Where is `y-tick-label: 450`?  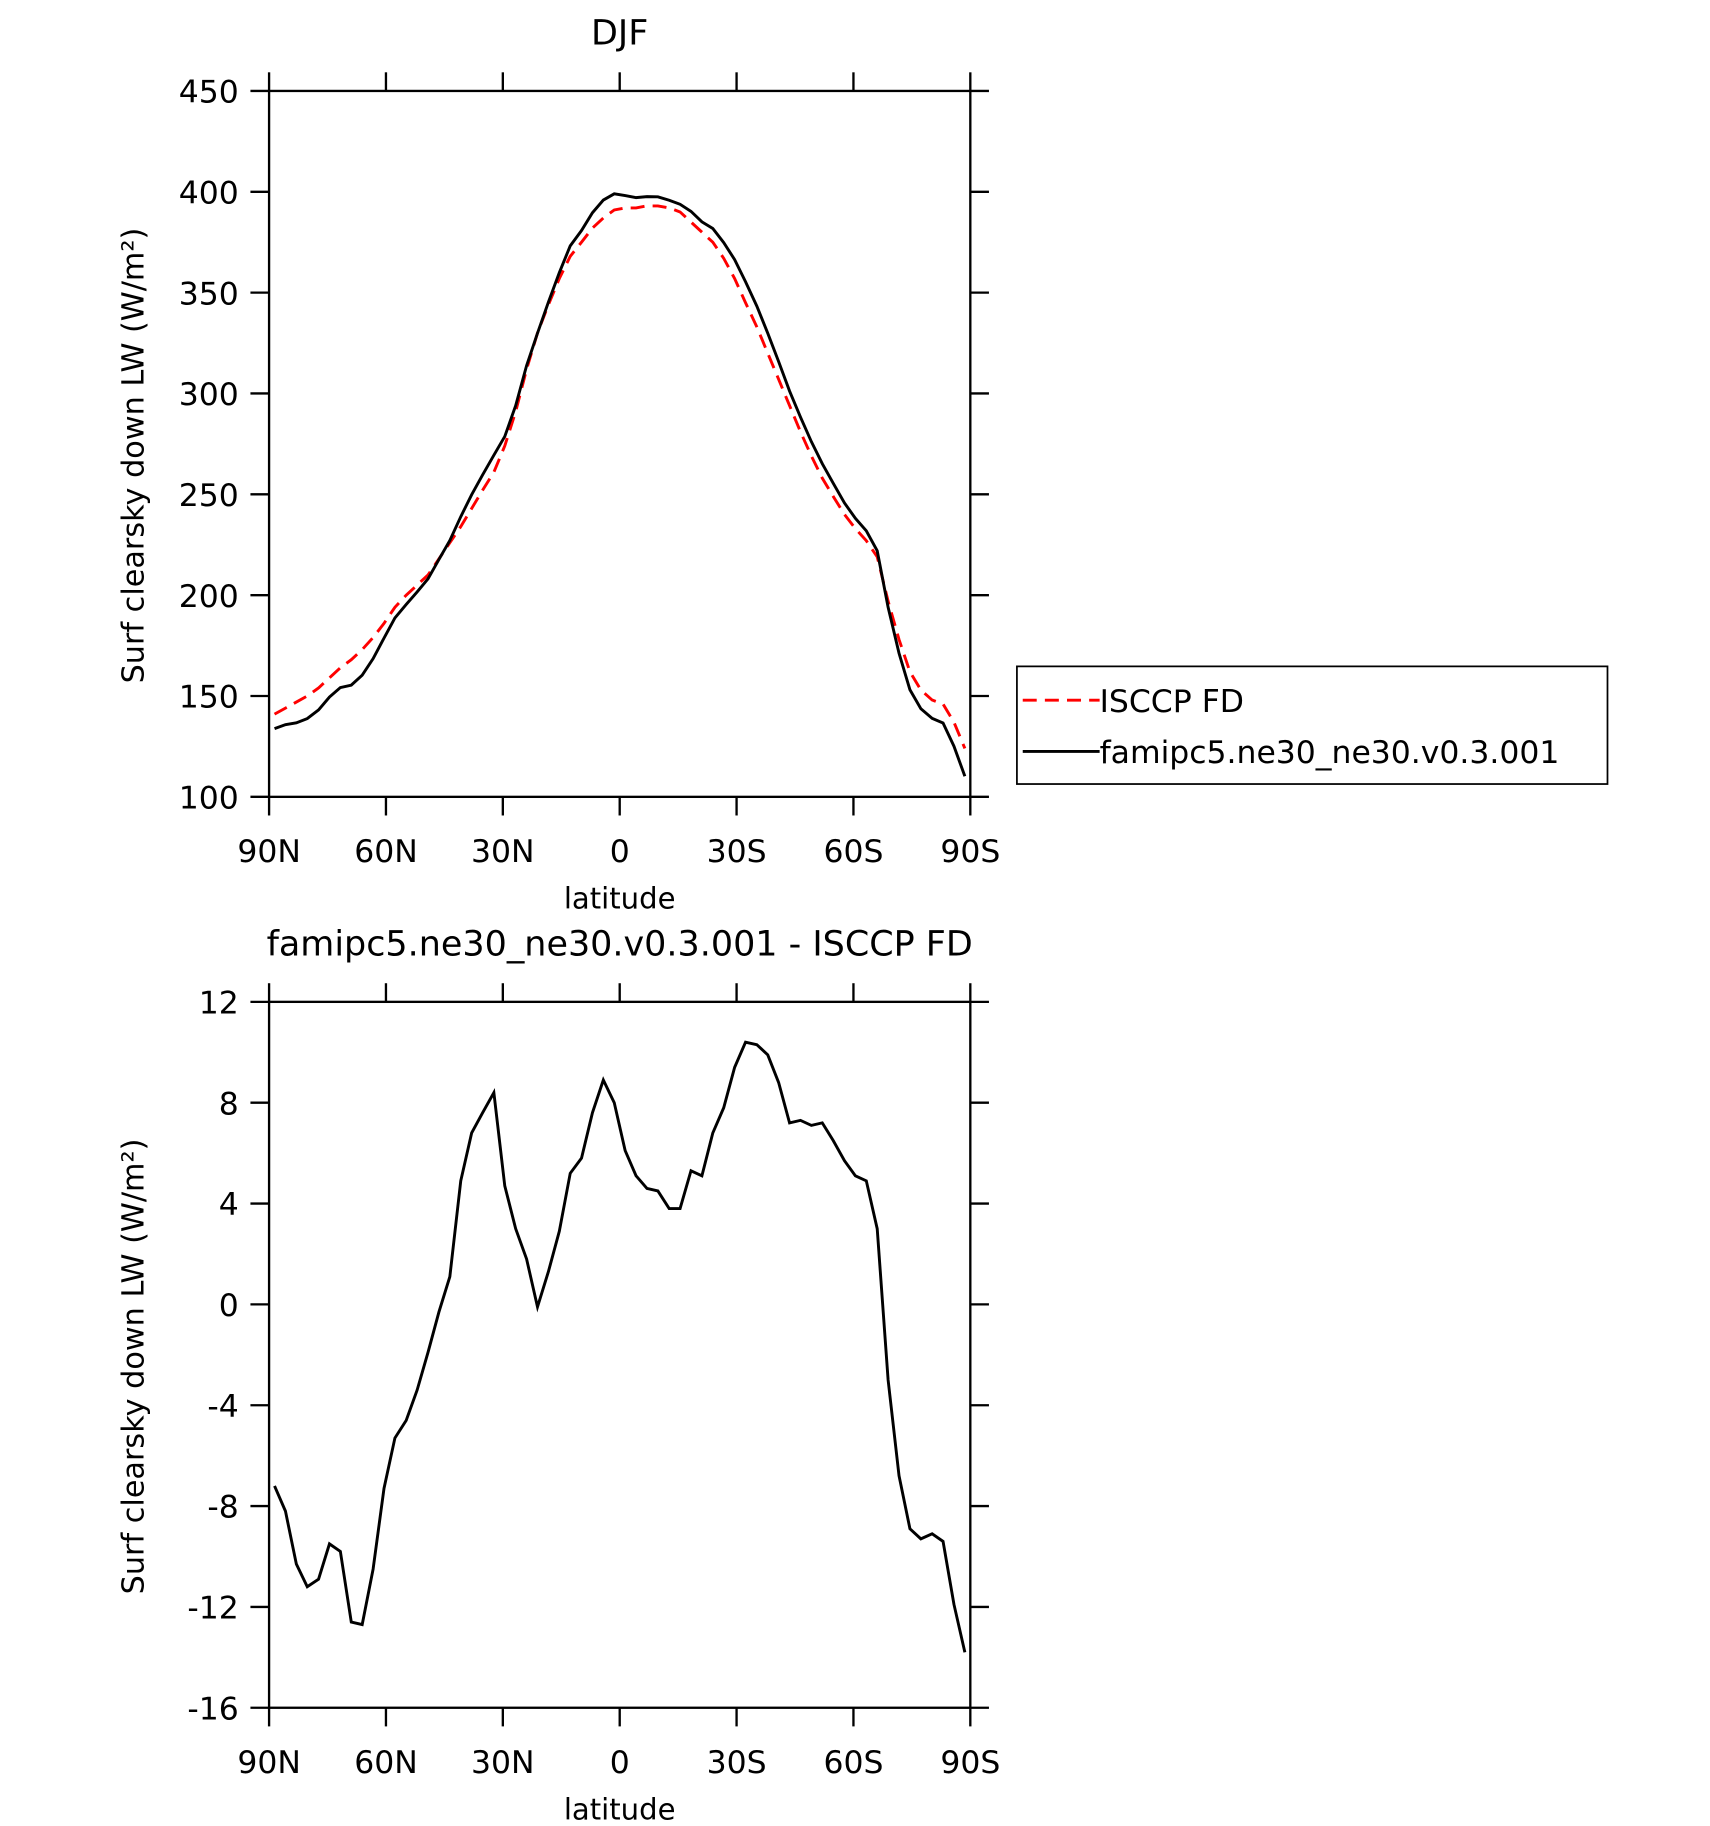 y-tick-label: 450 is located at coordinates (209, 93).